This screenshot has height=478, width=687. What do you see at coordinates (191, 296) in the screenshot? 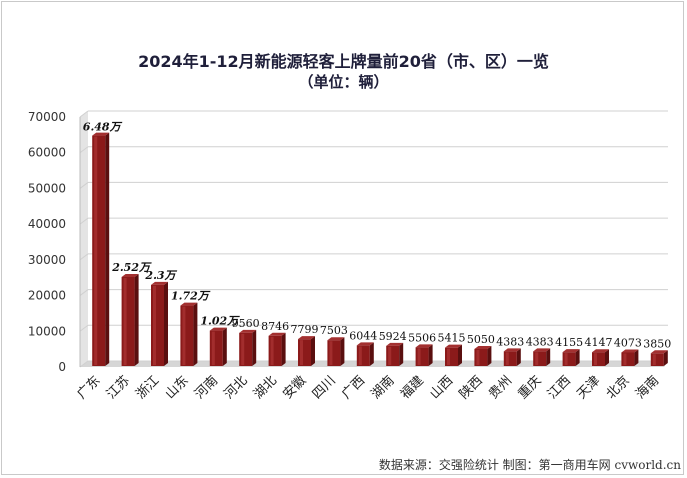
I see `data-label: 1.72万` at bounding box center [191, 296].